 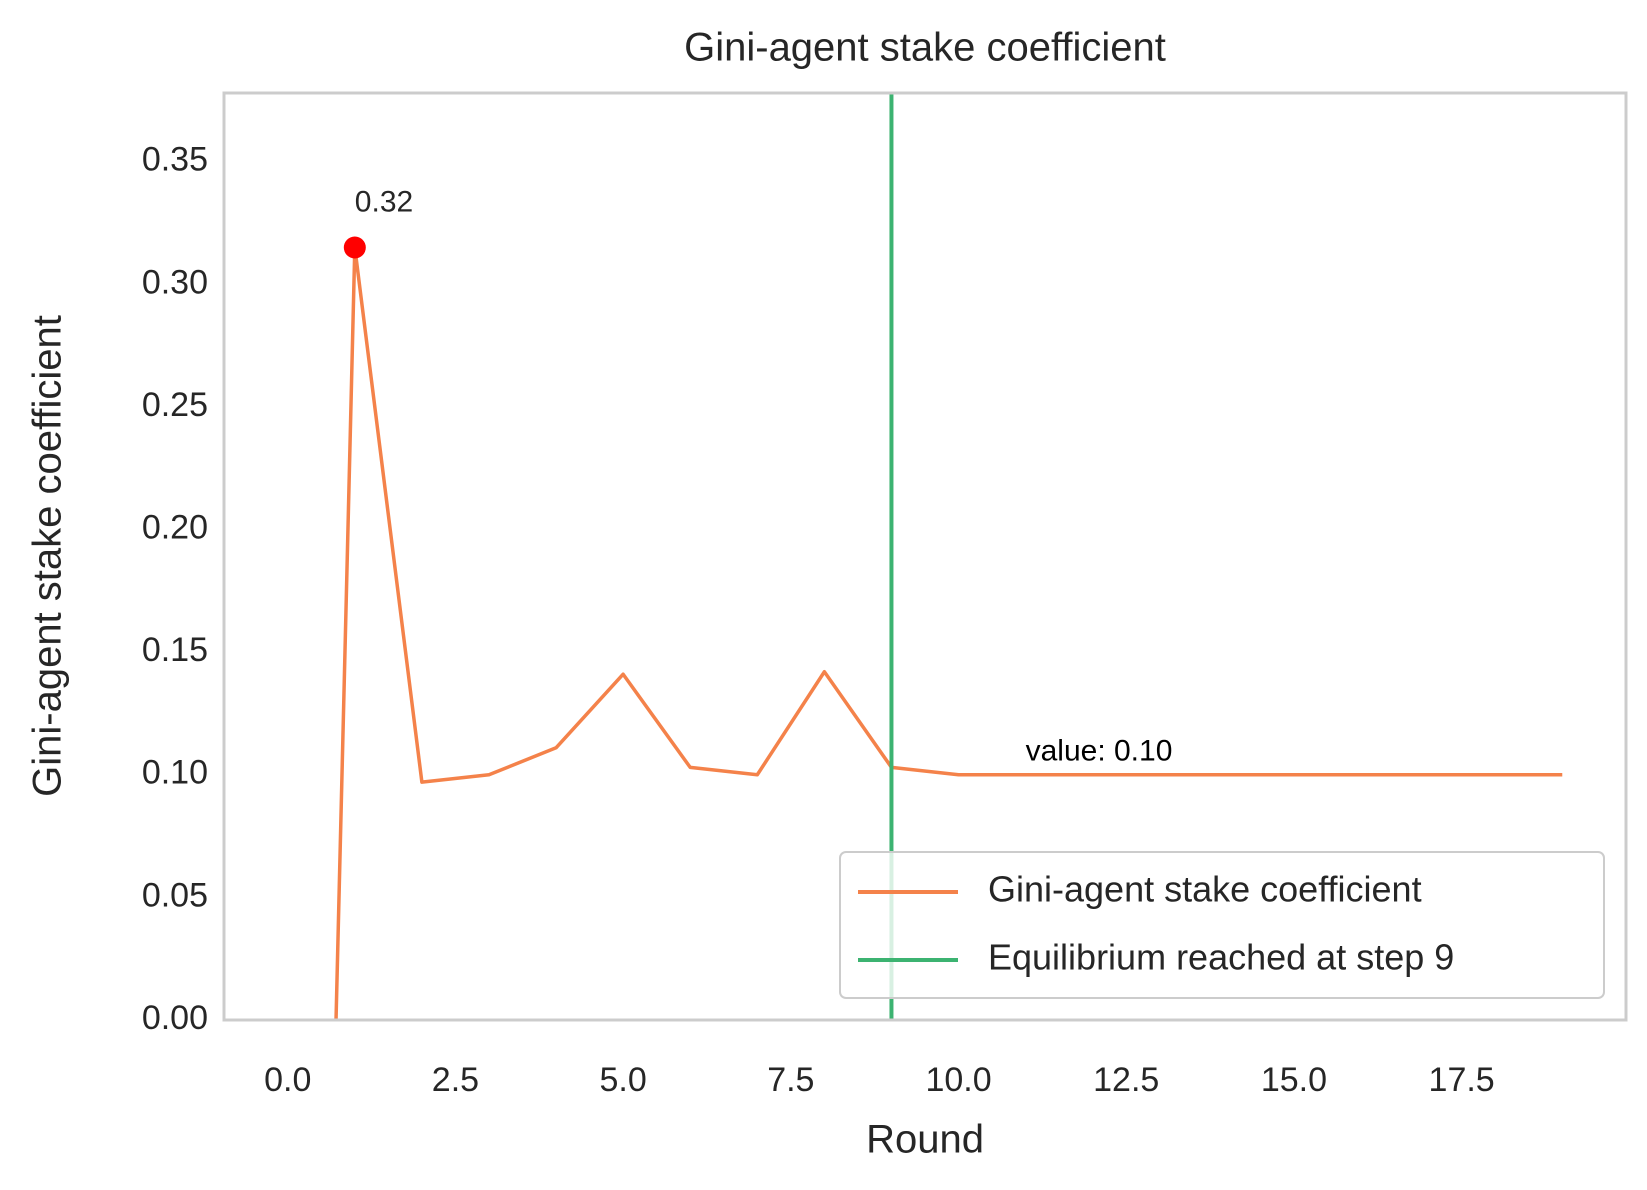 What do you see at coordinates (958, 1080) in the screenshot?
I see `x-tick-label: 10.0` at bounding box center [958, 1080].